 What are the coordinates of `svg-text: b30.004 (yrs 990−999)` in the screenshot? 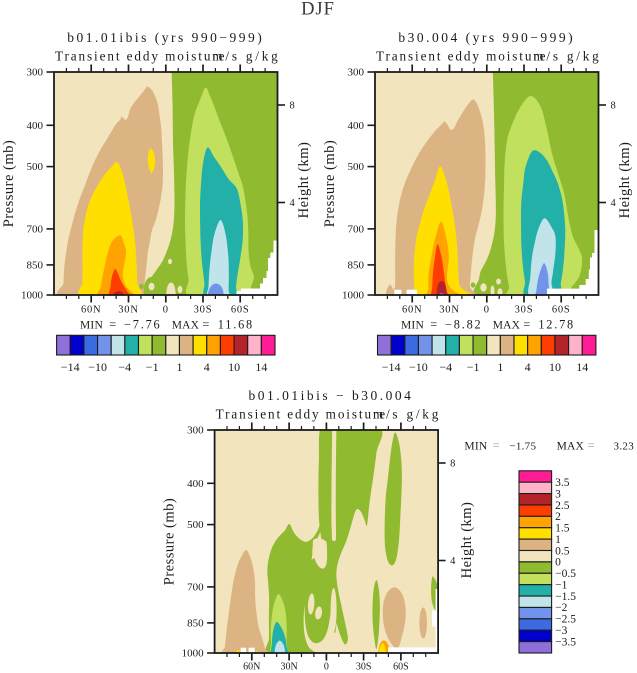 It's located at (486, 37).